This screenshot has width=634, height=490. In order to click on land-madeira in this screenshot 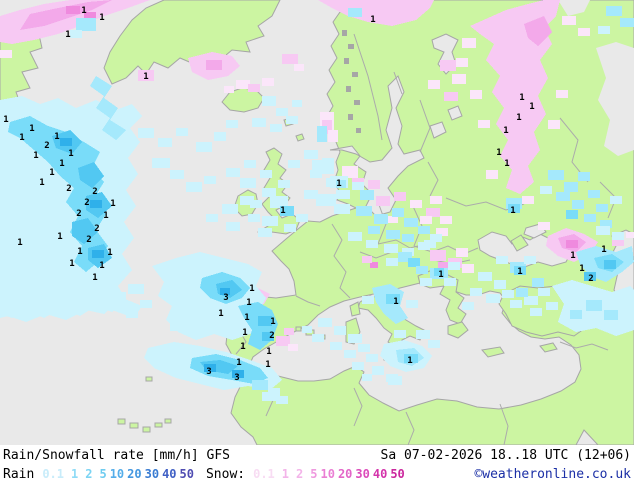, I will do `click(149, 379)`.